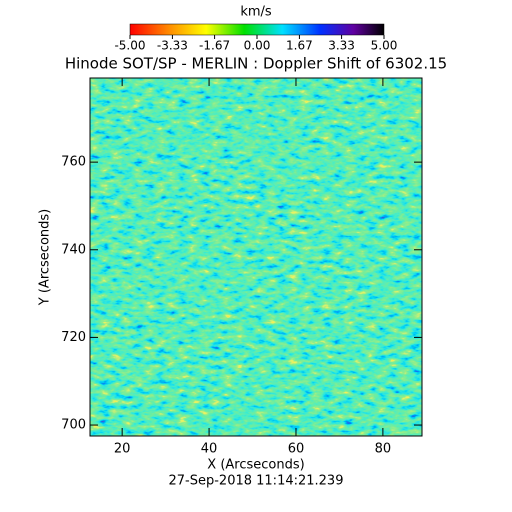 This screenshot has height=512, width=512. I want to click on colorbar-tick-label: -3.33, so click(172, 46).